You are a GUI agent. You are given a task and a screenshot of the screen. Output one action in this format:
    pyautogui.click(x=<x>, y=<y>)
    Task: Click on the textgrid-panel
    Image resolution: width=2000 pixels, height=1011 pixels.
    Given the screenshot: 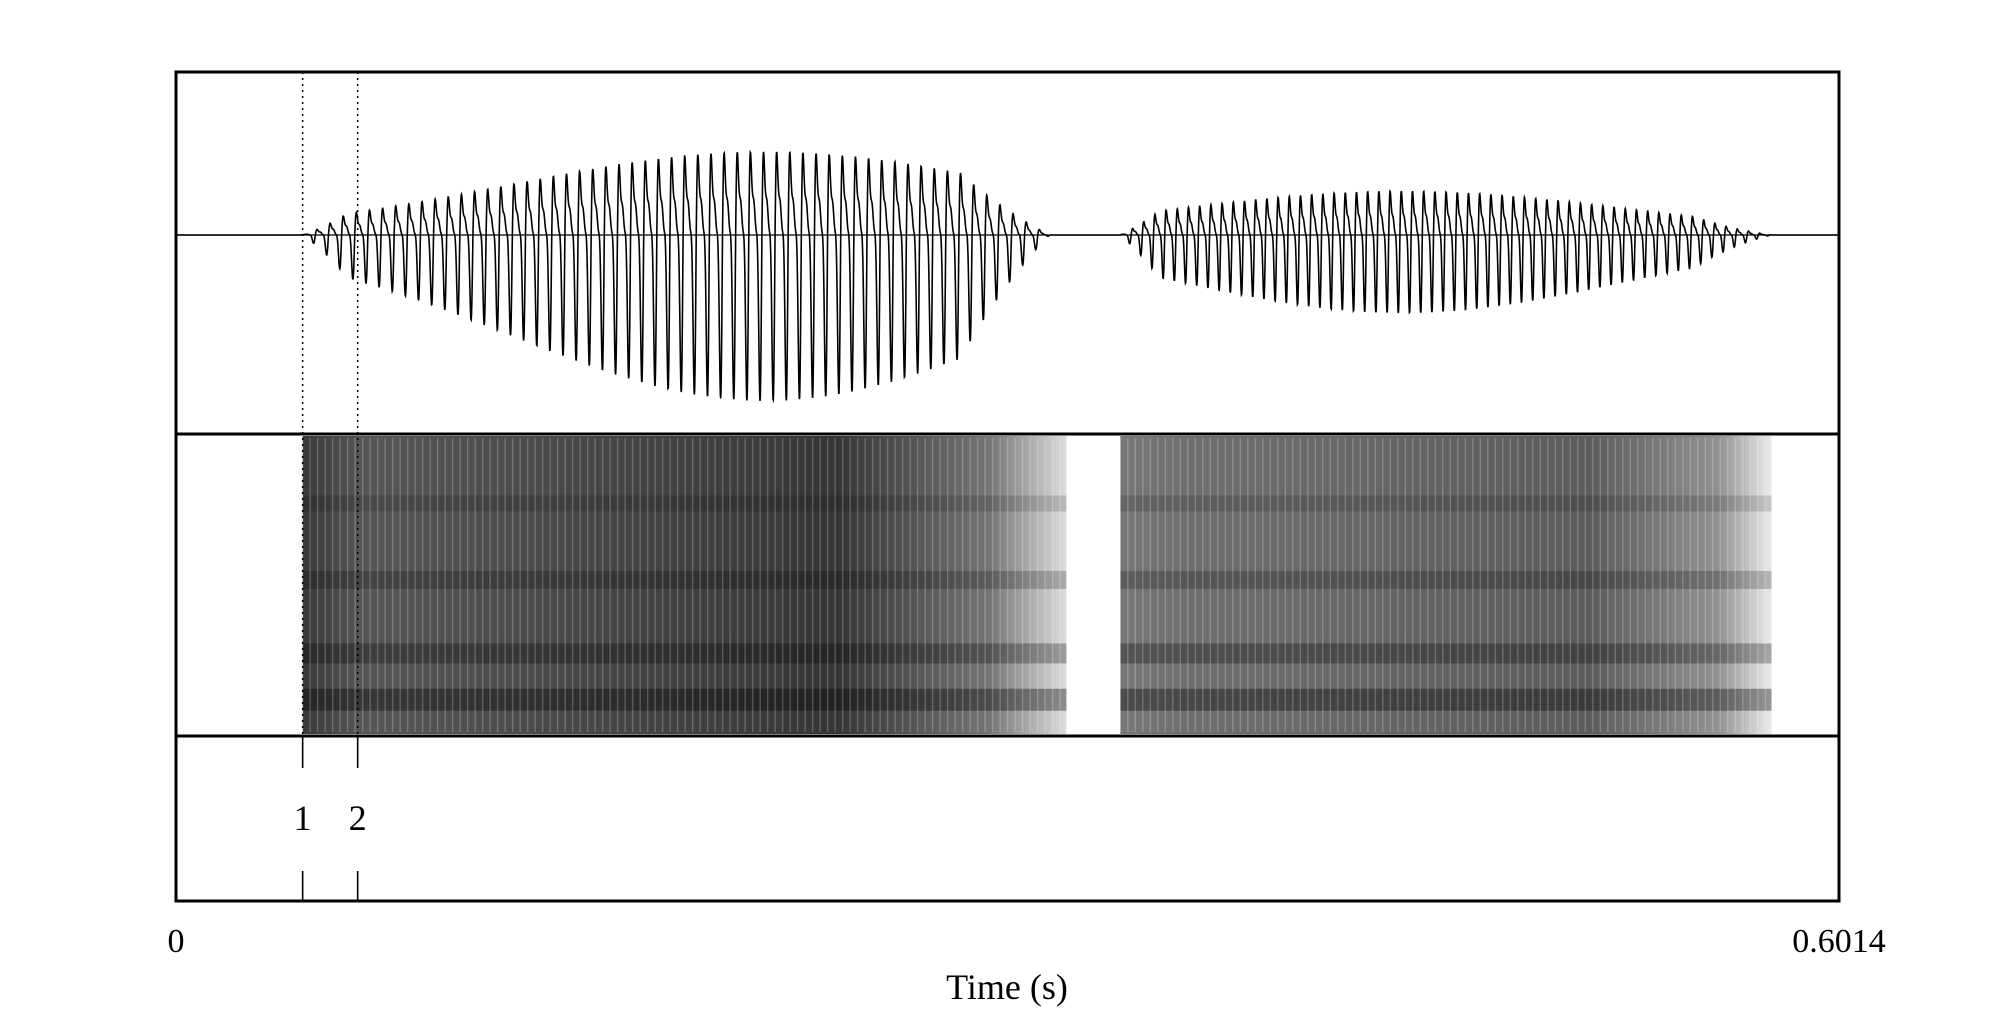 What is the action you would take?
    pyautogui.click(x=1007, y=818)
    